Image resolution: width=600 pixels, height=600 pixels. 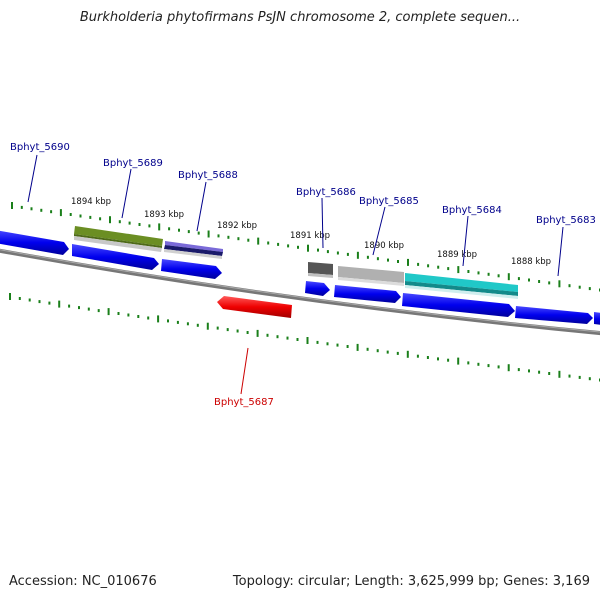 What do you see at coordinates (83, 581) in the screenshot?
I see `accession-text: Accession: NC_010676` at bounding box center [83, 581].